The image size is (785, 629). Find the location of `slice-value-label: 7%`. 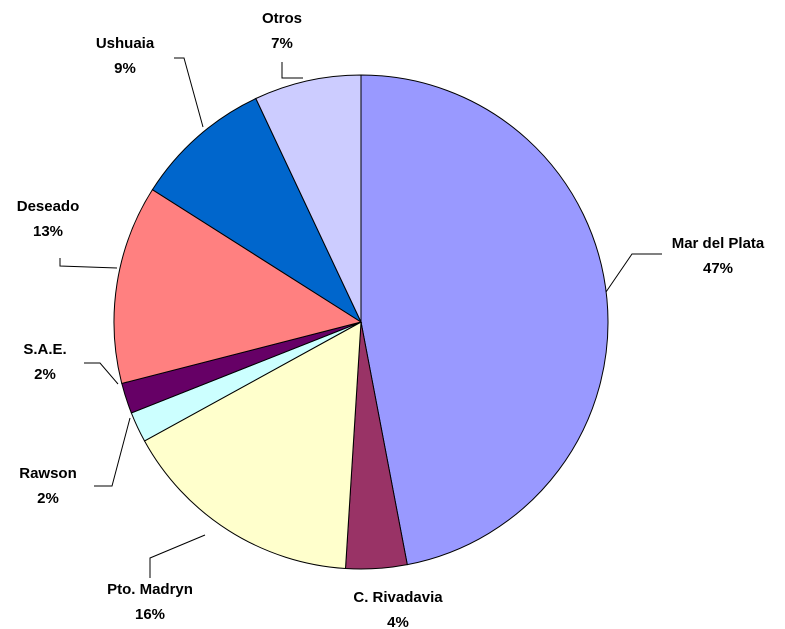

slice-value-label: 7% is located at coordinates (282, 43).